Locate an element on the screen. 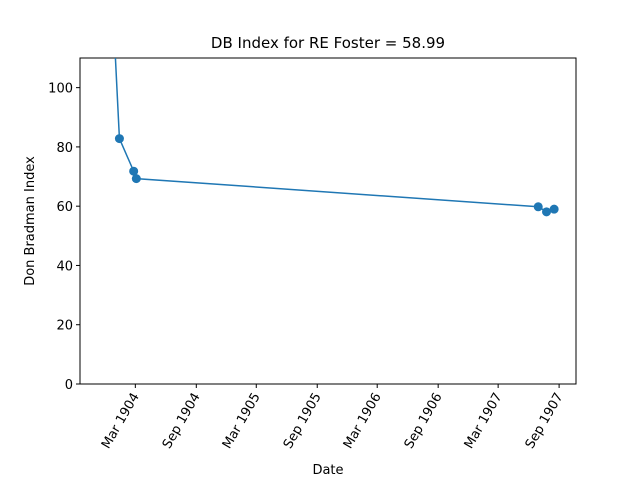 Image resolution: width=640 pixels, height=484 pixels. y-tick-label: 0 is located at coordinates (69, 385).